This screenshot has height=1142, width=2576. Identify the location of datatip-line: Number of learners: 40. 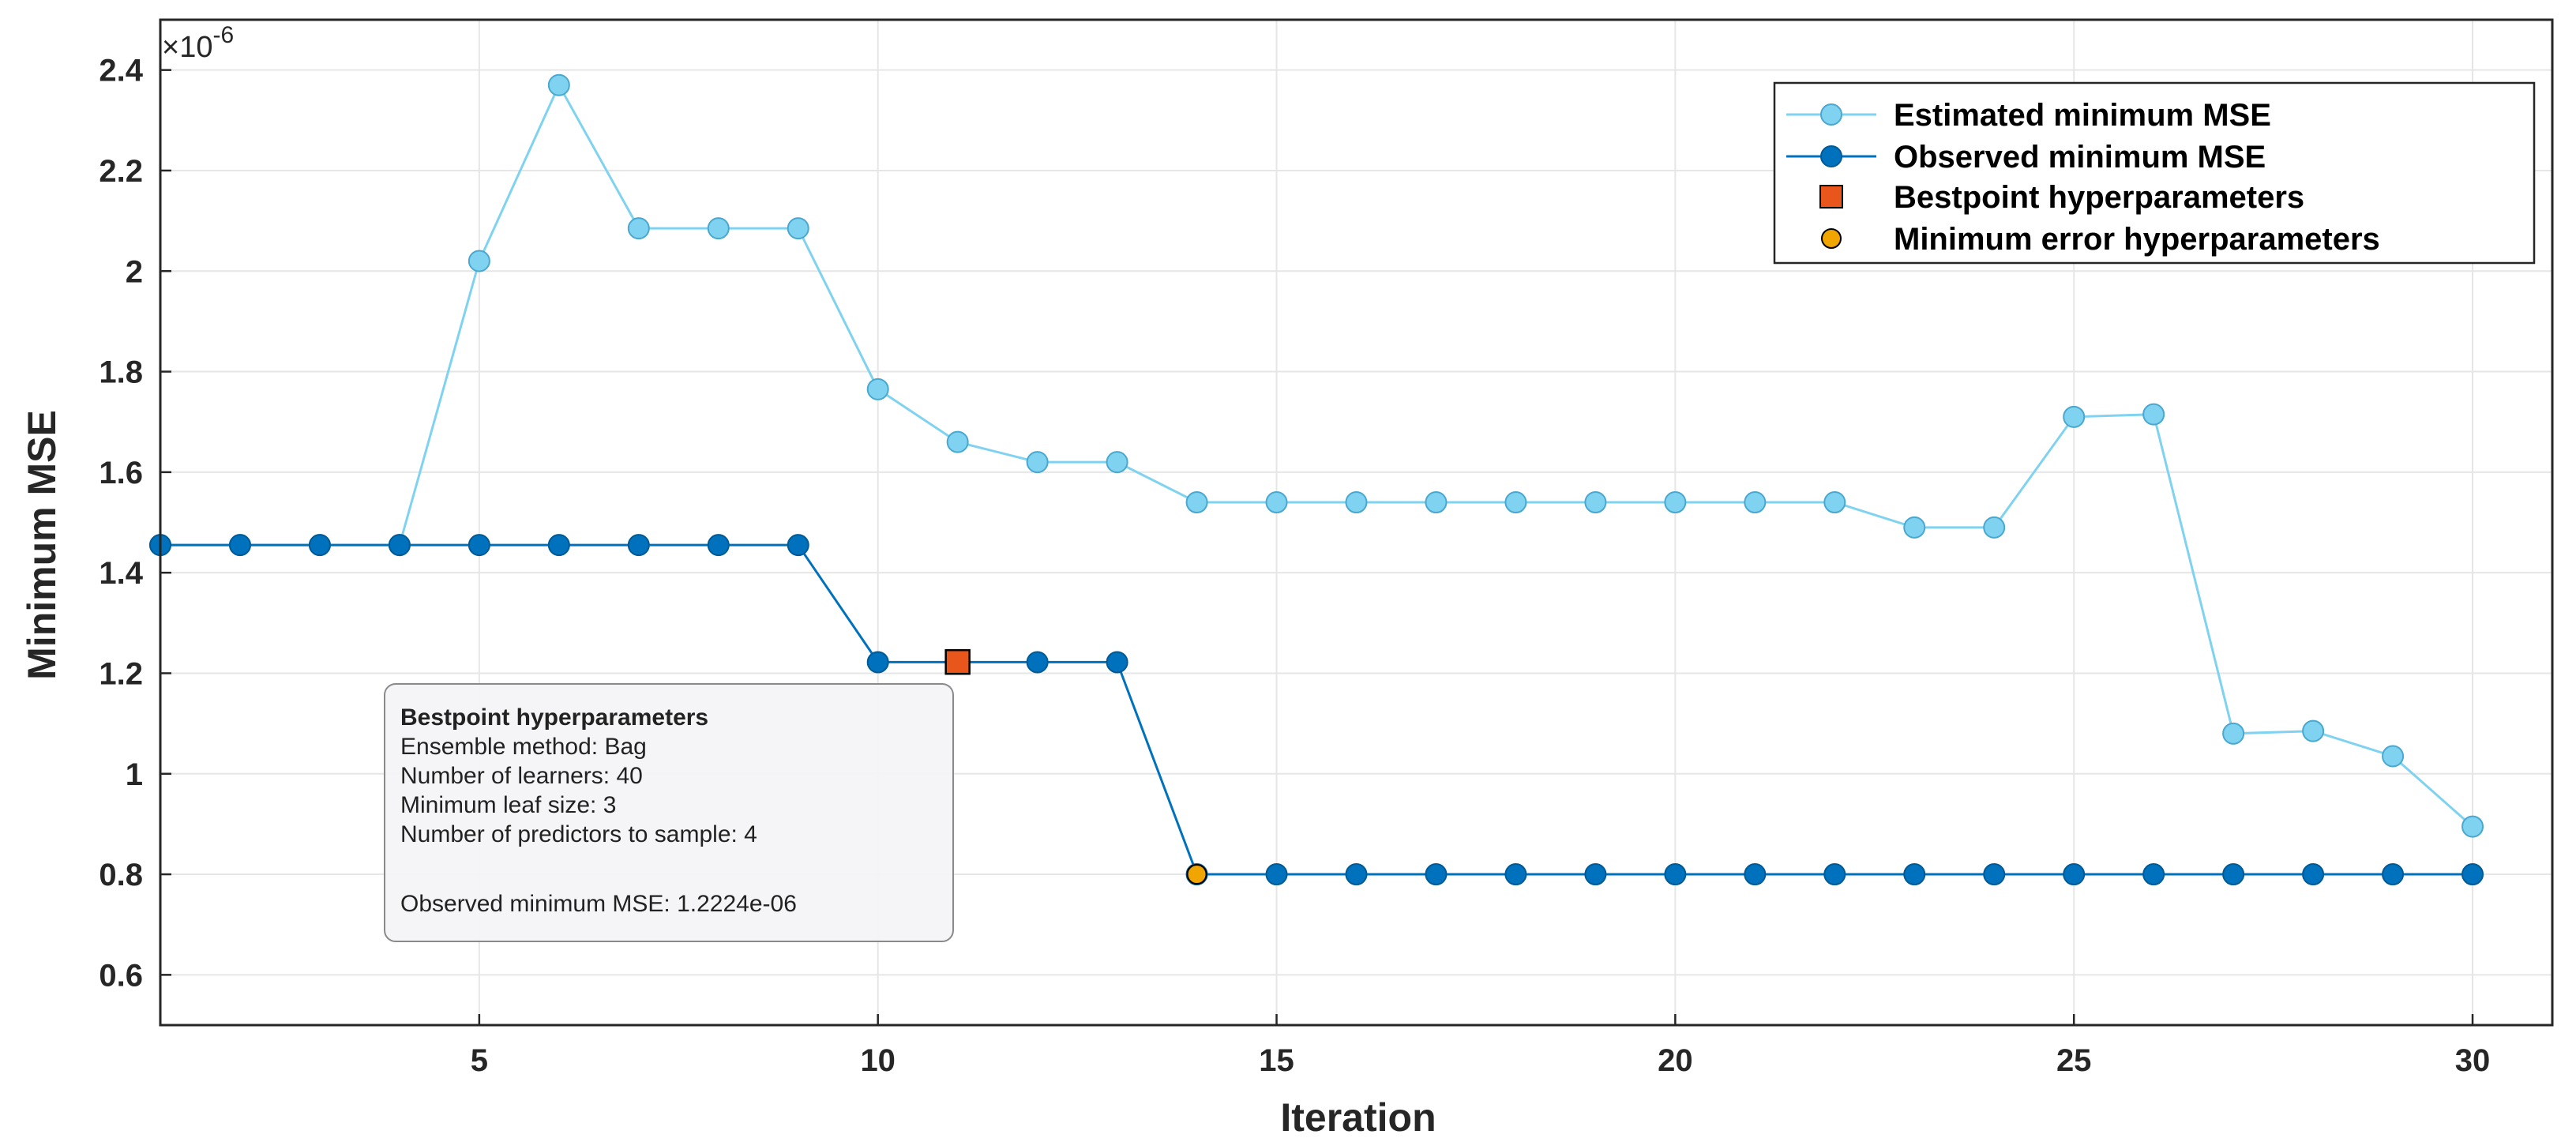
(521, 776).